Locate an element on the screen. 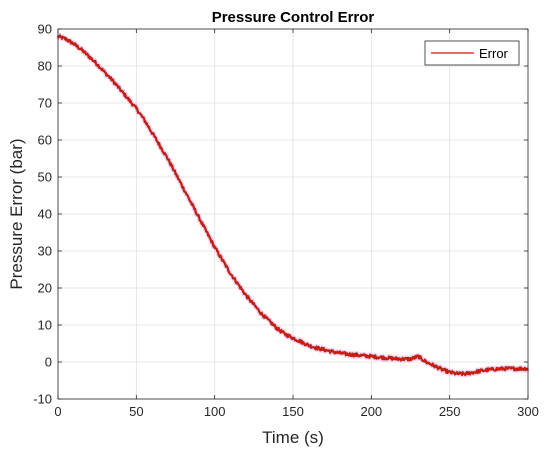  legend: Error is located at coordinates (472, 53).